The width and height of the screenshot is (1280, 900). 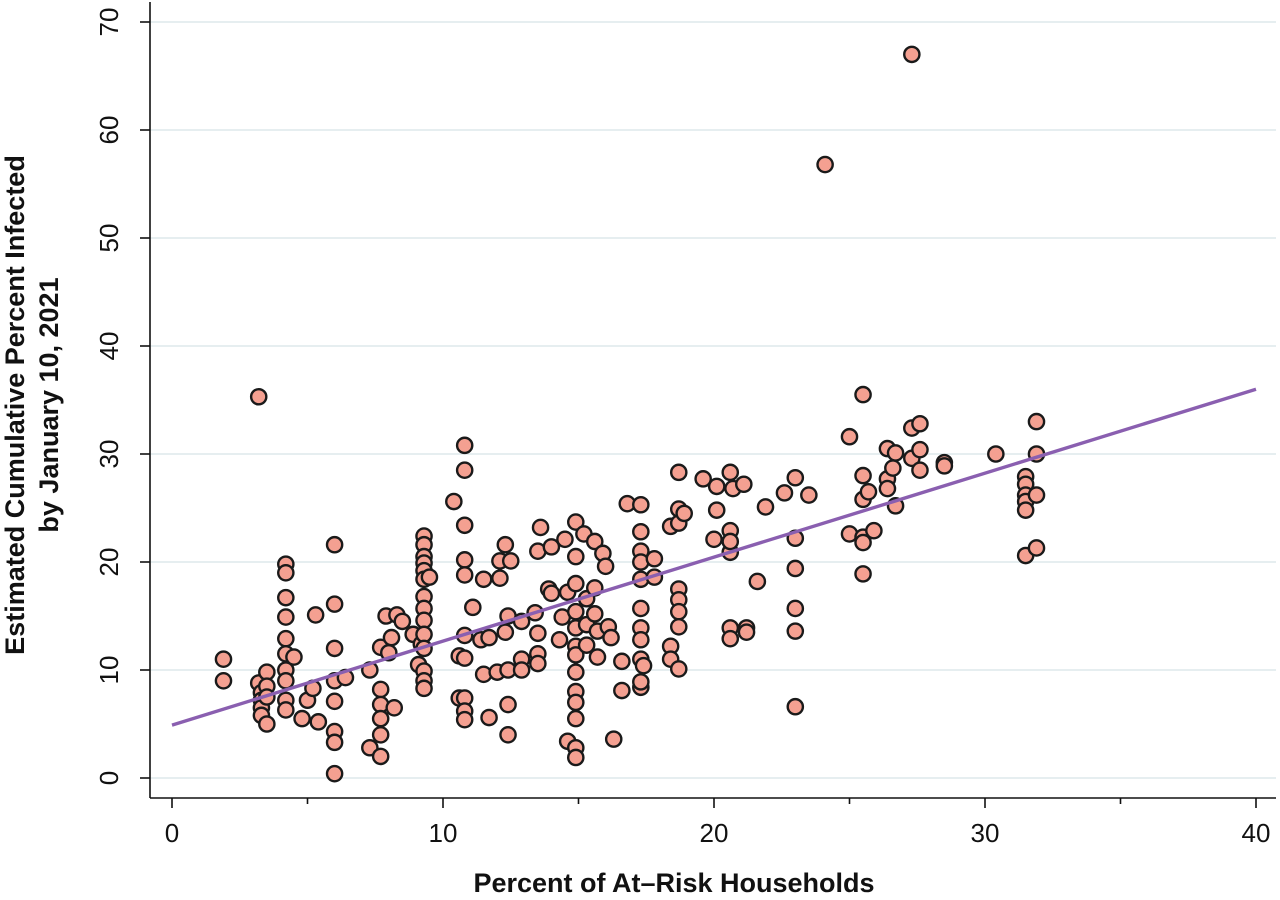 I want to click on y-axis-title-line: by January 10, 2021, so click(x=49, y=404).